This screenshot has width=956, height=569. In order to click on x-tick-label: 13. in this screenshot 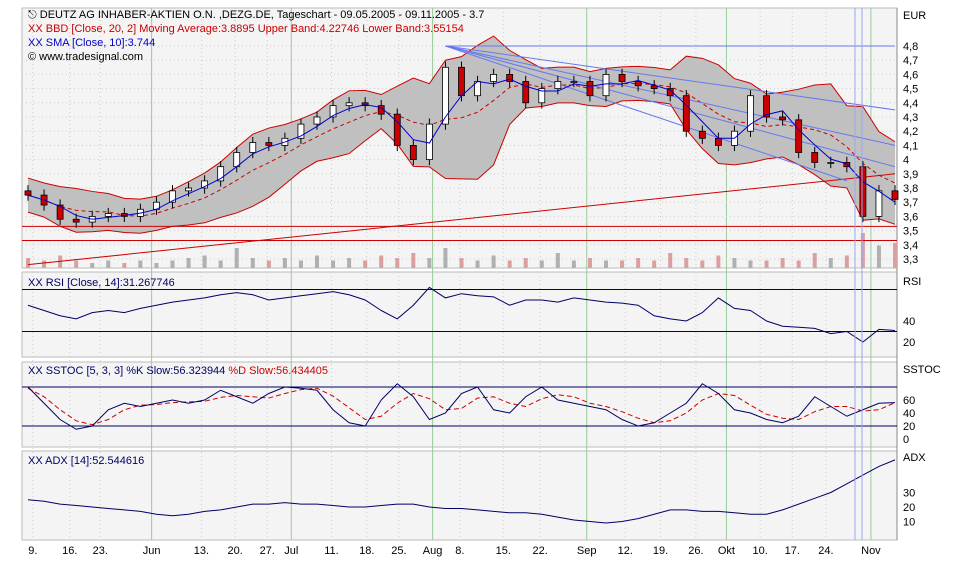, I will do `click(201, 551)`.